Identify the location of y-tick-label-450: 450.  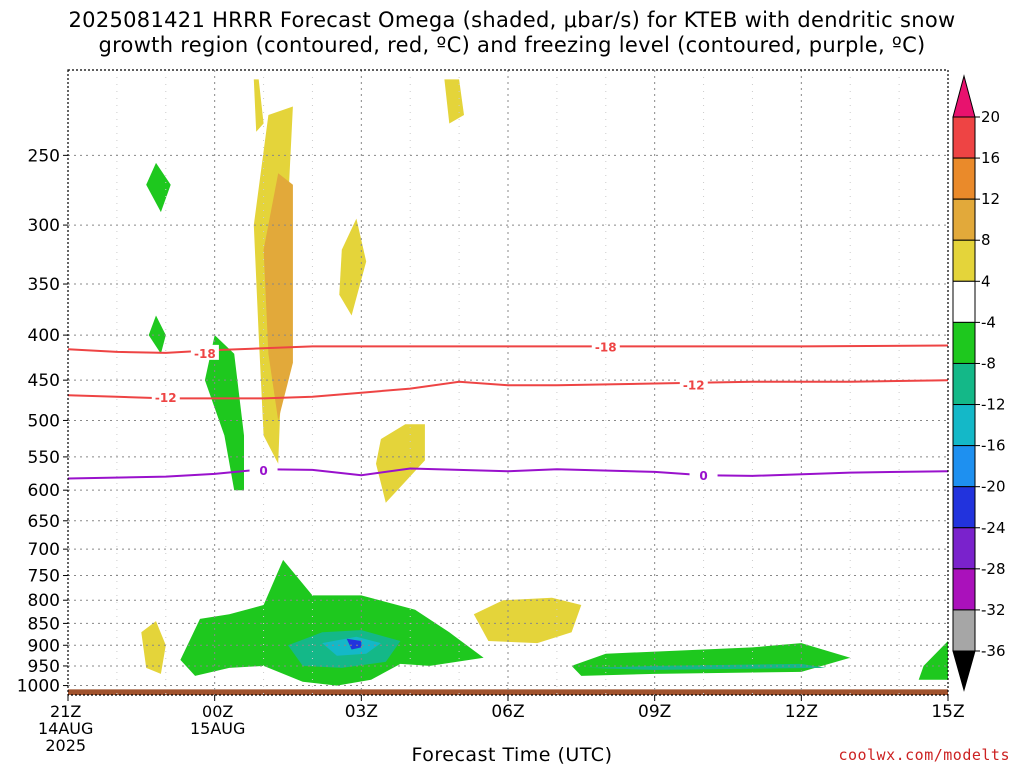
(44, 381).